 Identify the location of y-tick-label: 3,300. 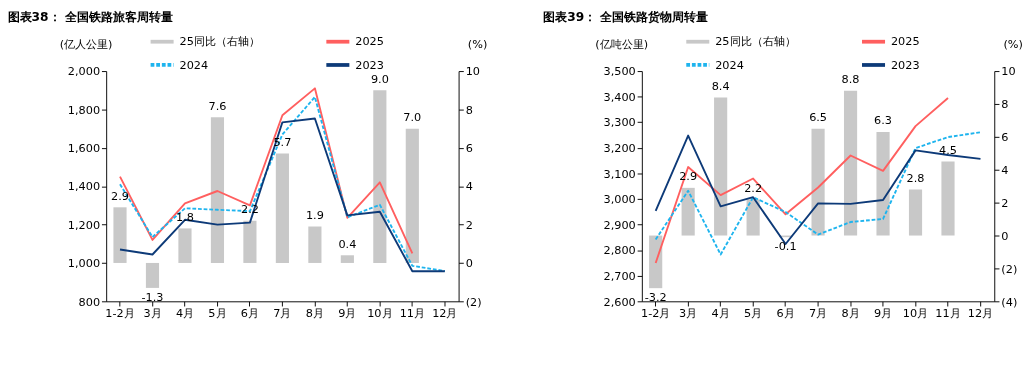
(619, 123).